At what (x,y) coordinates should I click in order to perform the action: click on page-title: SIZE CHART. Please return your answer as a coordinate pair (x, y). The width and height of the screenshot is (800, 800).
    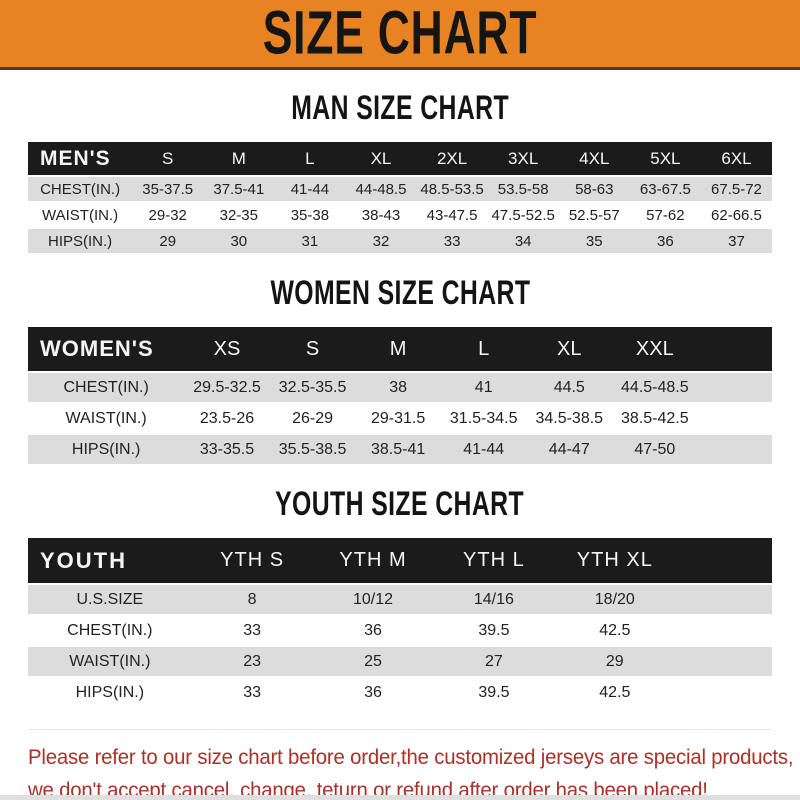
    Looking at the image, I should click on (400, 34).